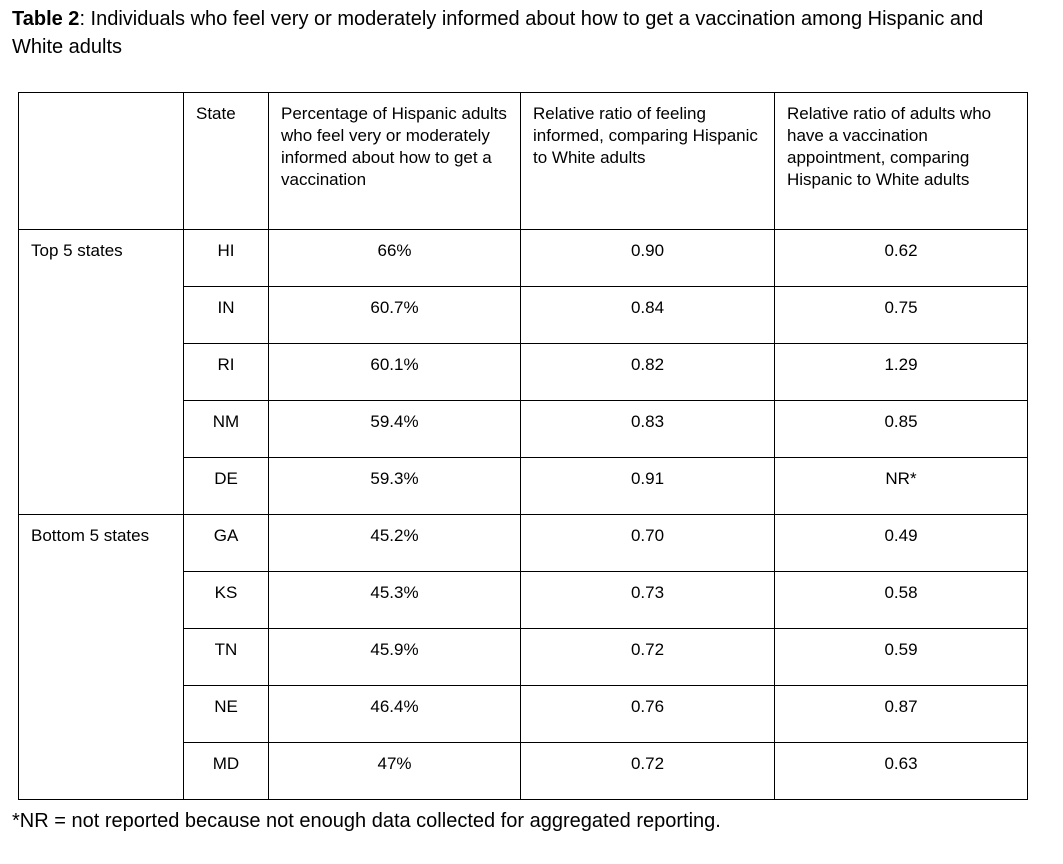 This screenshot has height=864, width=1063. Describe the element at coordinates (394, 600) in the screenshot. I see `pct-cell: 45.3%` at that location.